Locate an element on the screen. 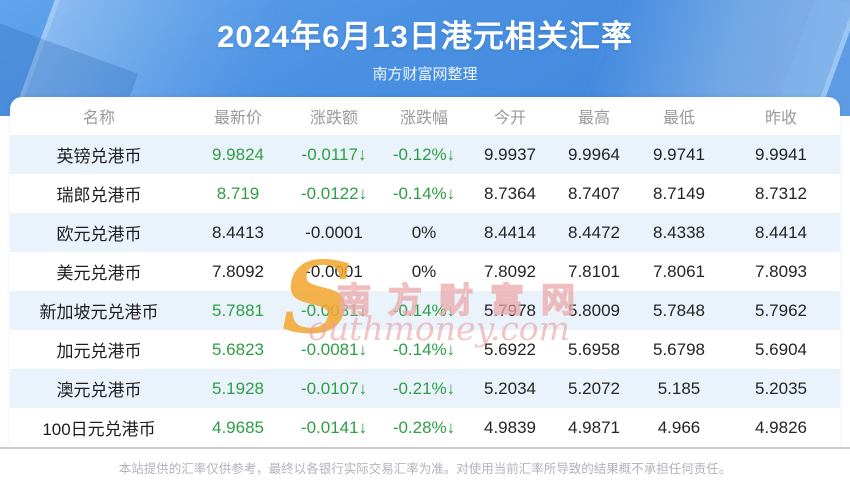 This screenshot has height=500, width=850. value-cell: 8.7364 is located at coordinates (510, 193).